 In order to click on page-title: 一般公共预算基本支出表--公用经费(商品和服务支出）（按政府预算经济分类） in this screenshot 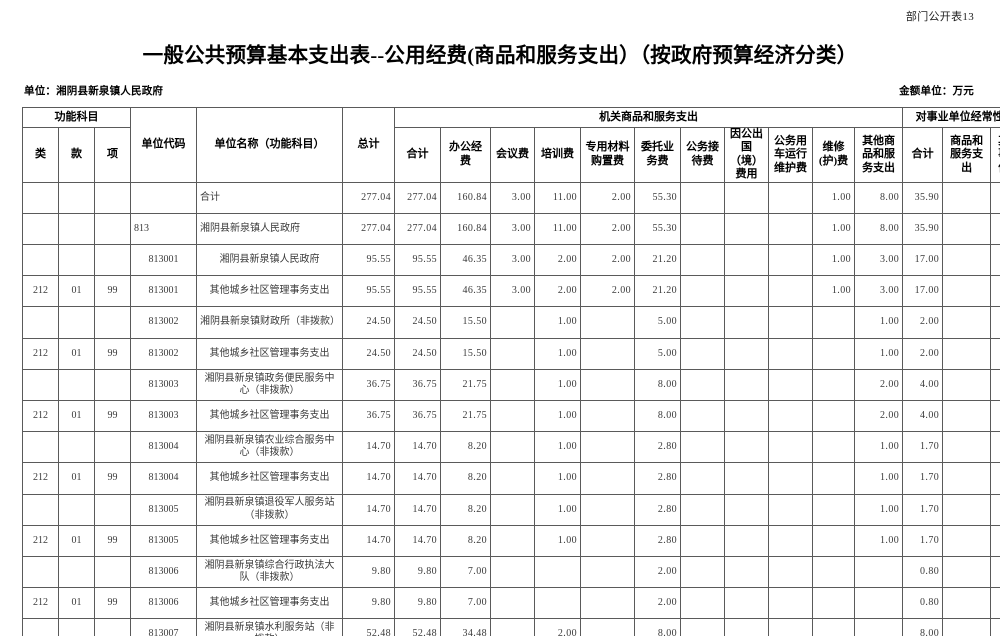, I will do `click(500, 56)`.